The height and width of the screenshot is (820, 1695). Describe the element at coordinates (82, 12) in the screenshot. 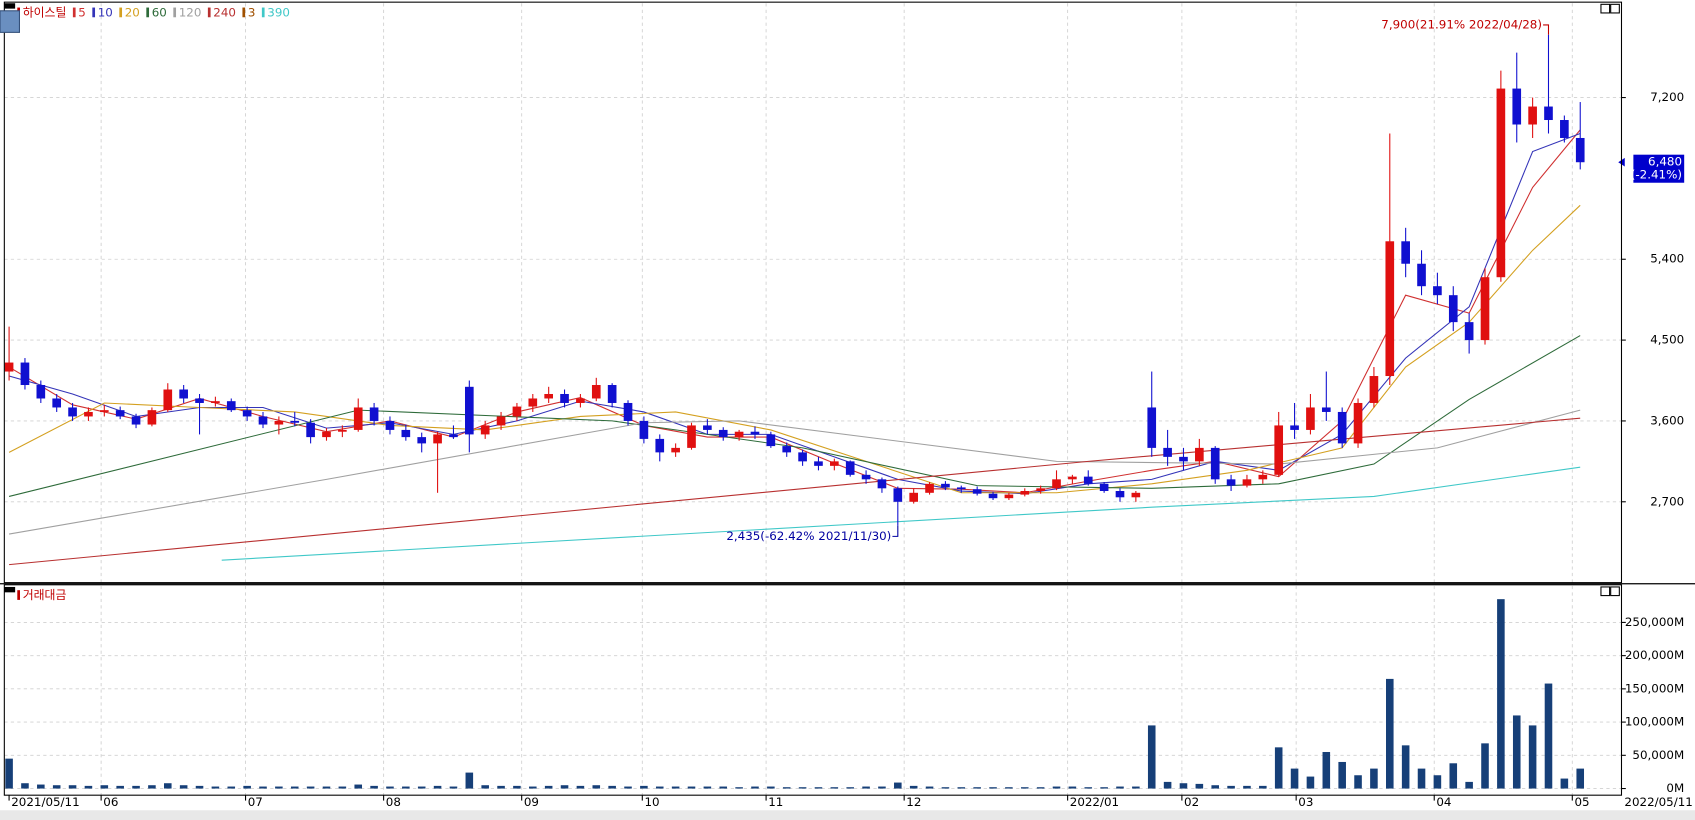

I see `legend-entry: 5` at that location.